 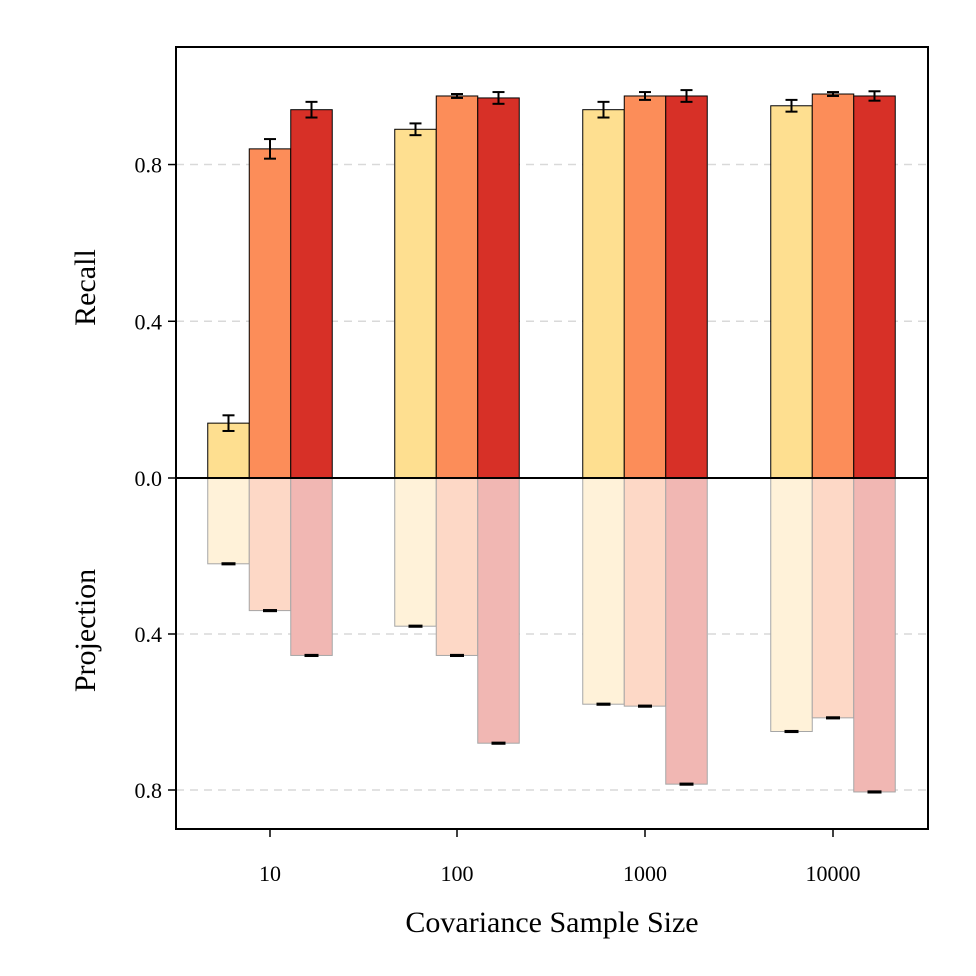 I want to click on y-tick-label-projection-0.4: 0.4, so click(x=149, y=634).